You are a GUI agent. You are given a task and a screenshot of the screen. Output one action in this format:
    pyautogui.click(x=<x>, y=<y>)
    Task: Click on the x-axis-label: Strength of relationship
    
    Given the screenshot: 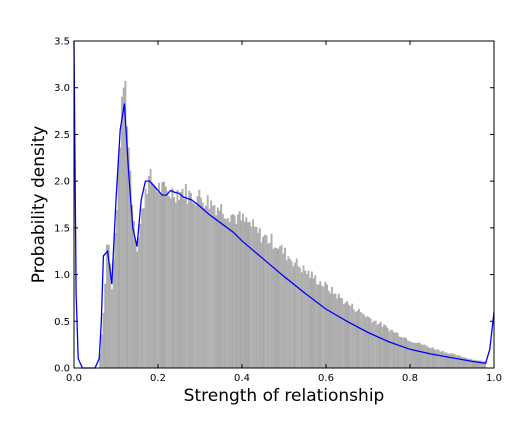 What is the action you would take?
    pyautogui.click(x=284, y=396)
    